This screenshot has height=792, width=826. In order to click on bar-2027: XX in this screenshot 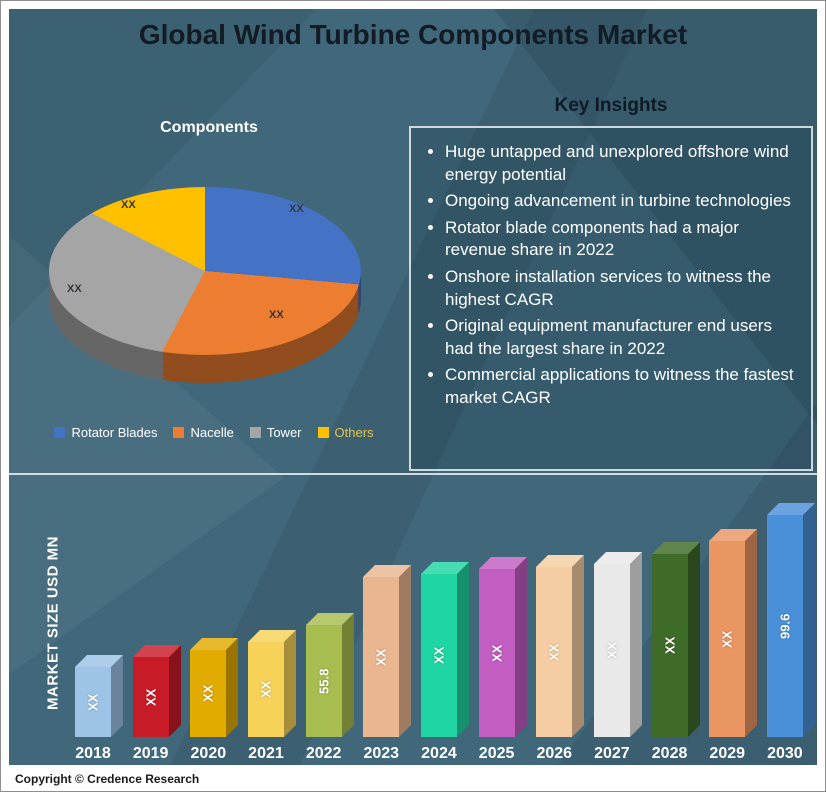, I will do `click(617, 644)`.